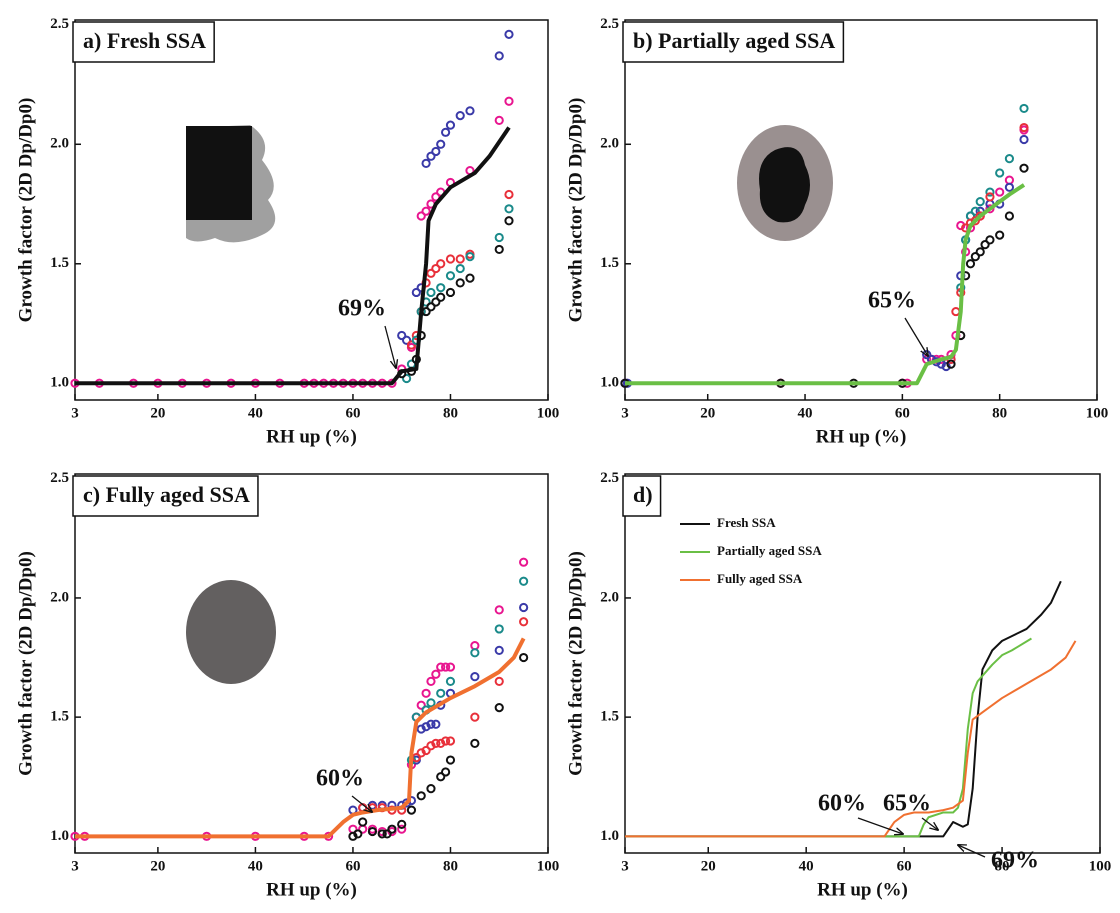 This screenshot has width=1120, height=913. Describe the element at coordinates (352, 413) in the screenshot. I see `x-tick-label: 60` at that location.